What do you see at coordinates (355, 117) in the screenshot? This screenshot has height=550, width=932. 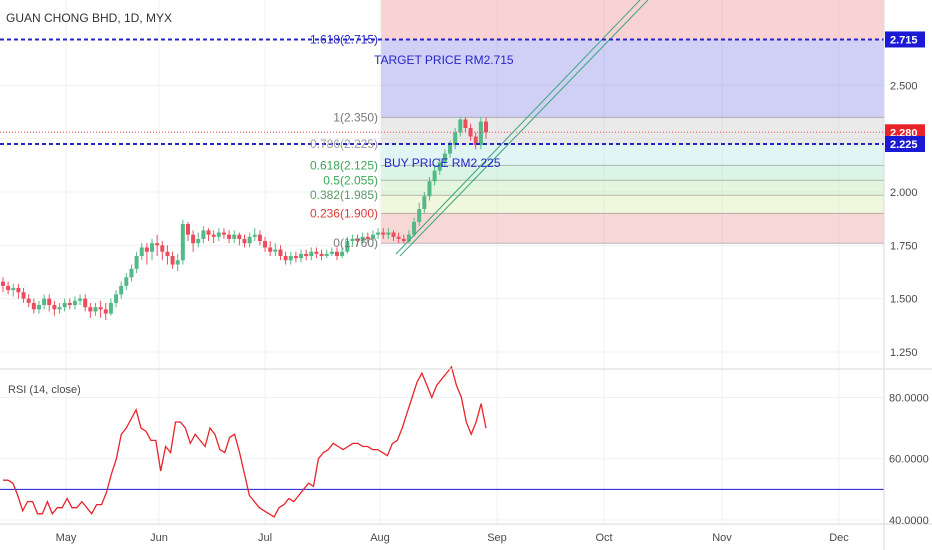 I see `fib-level-label: 1(2.350)` at bounding box center [355, 117].